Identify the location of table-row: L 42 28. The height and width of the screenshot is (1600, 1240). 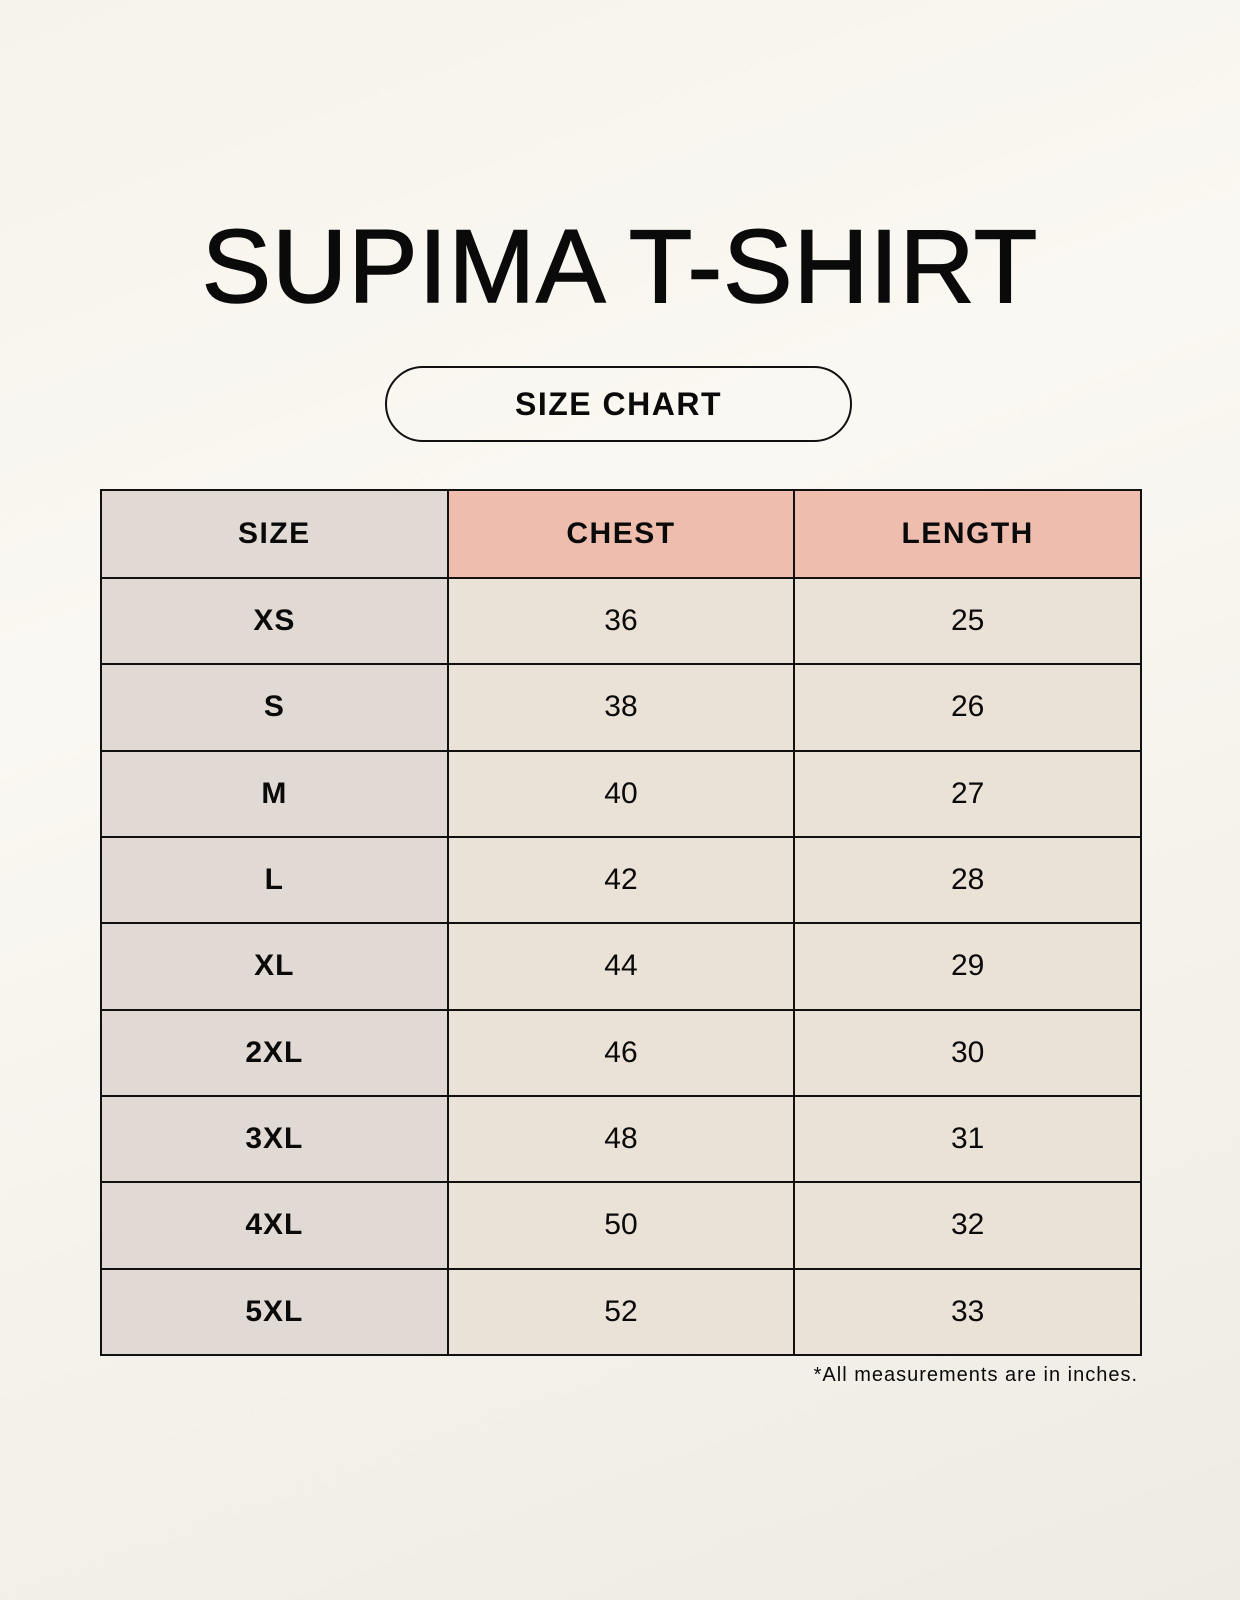
(621, 880).